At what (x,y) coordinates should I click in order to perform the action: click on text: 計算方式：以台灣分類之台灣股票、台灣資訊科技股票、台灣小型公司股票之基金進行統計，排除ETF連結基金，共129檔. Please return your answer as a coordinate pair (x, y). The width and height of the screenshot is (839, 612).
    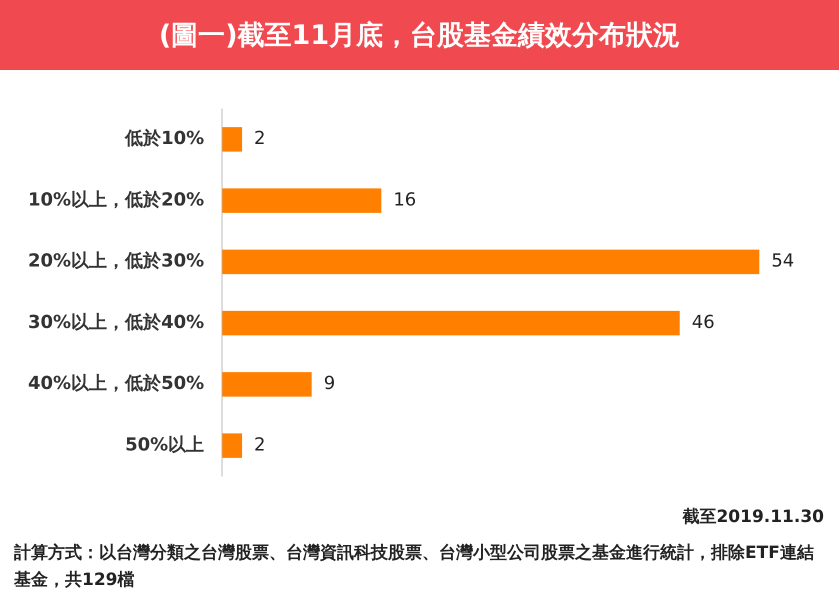
    Looking at the image, I should click on (414, 567).